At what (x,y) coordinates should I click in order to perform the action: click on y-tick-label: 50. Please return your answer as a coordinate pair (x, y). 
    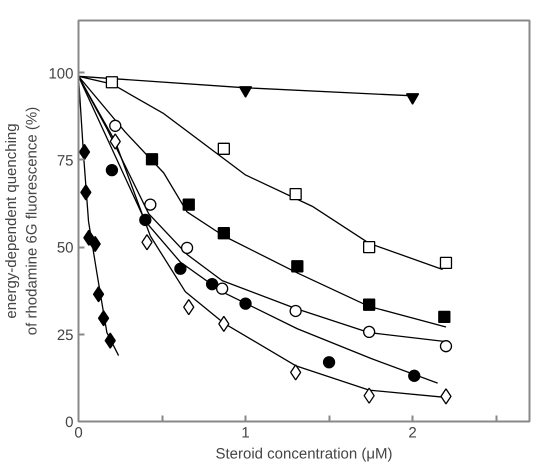
    Looking at the image, I should click on (65, 248).